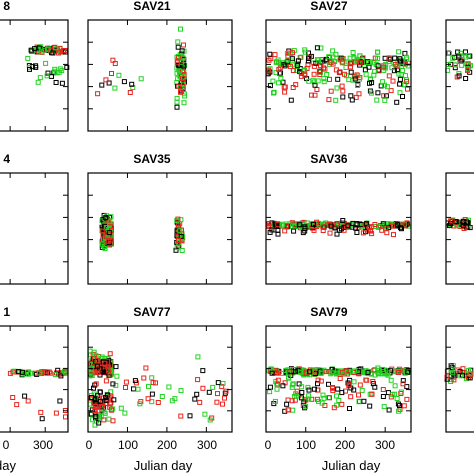 The width and height of the screenshot is (474, 474). What do you see at coordinates (34, 228) in the screenshot?
I see `panel-frame-r1c0` at bounding box center [34, 228].